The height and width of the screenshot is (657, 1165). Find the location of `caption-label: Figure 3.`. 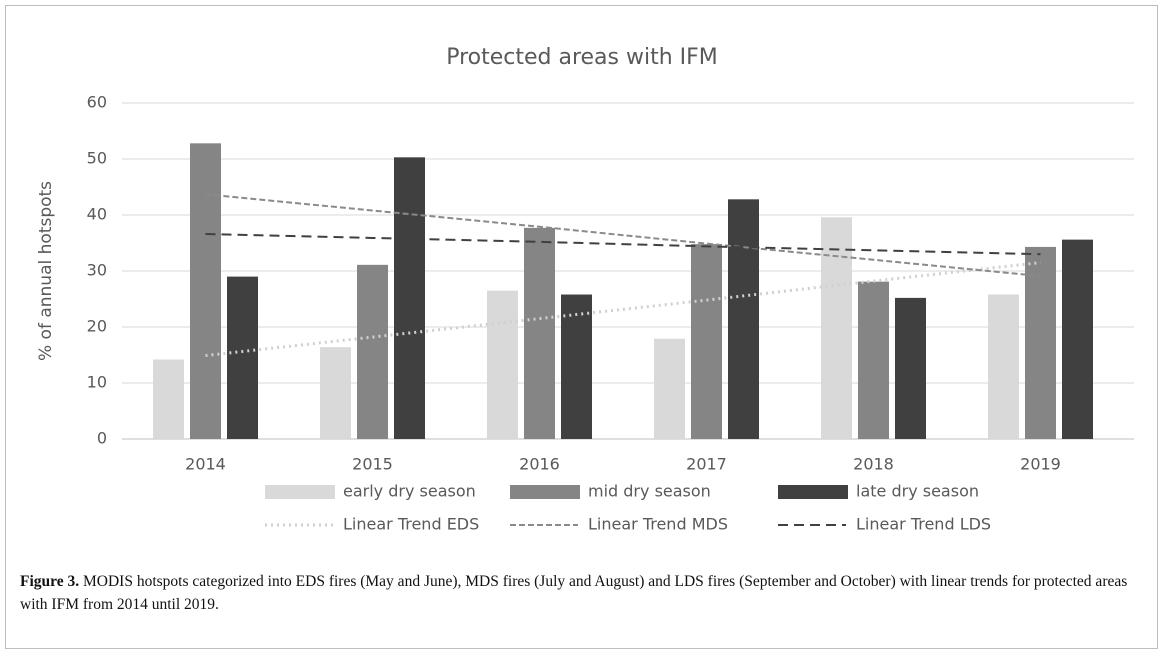

caption-label: Figure 3. is located at coordinates (50, 581).